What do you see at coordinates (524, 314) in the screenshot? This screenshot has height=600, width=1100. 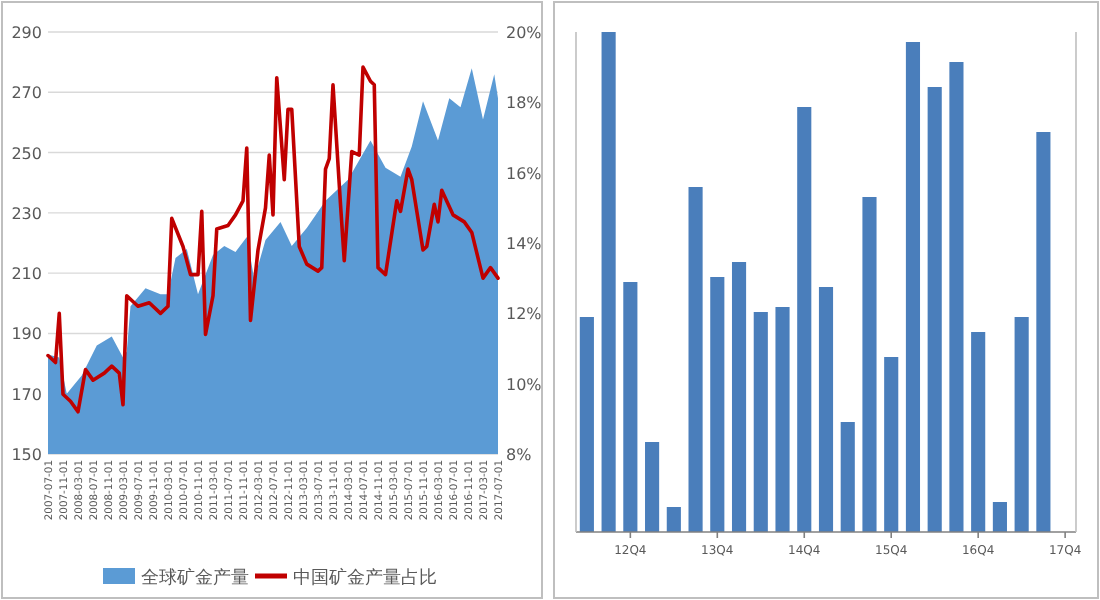 I see `y2-tick-label: 12%` at bounding box center [524, 314].